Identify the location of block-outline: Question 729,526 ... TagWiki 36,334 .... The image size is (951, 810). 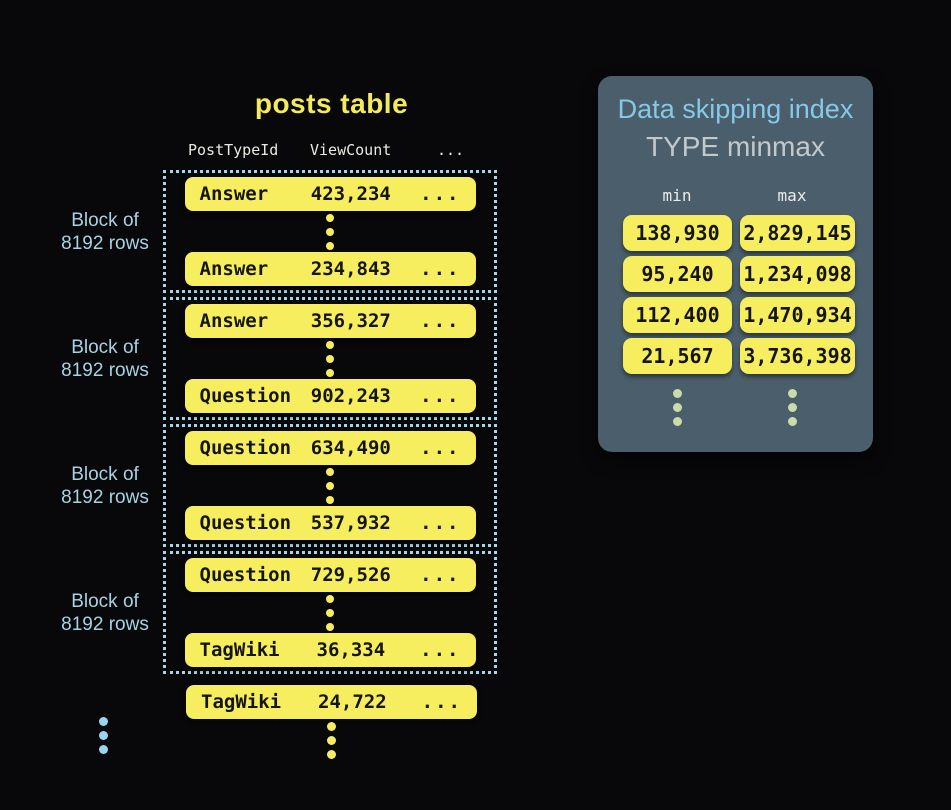
(330, 612).